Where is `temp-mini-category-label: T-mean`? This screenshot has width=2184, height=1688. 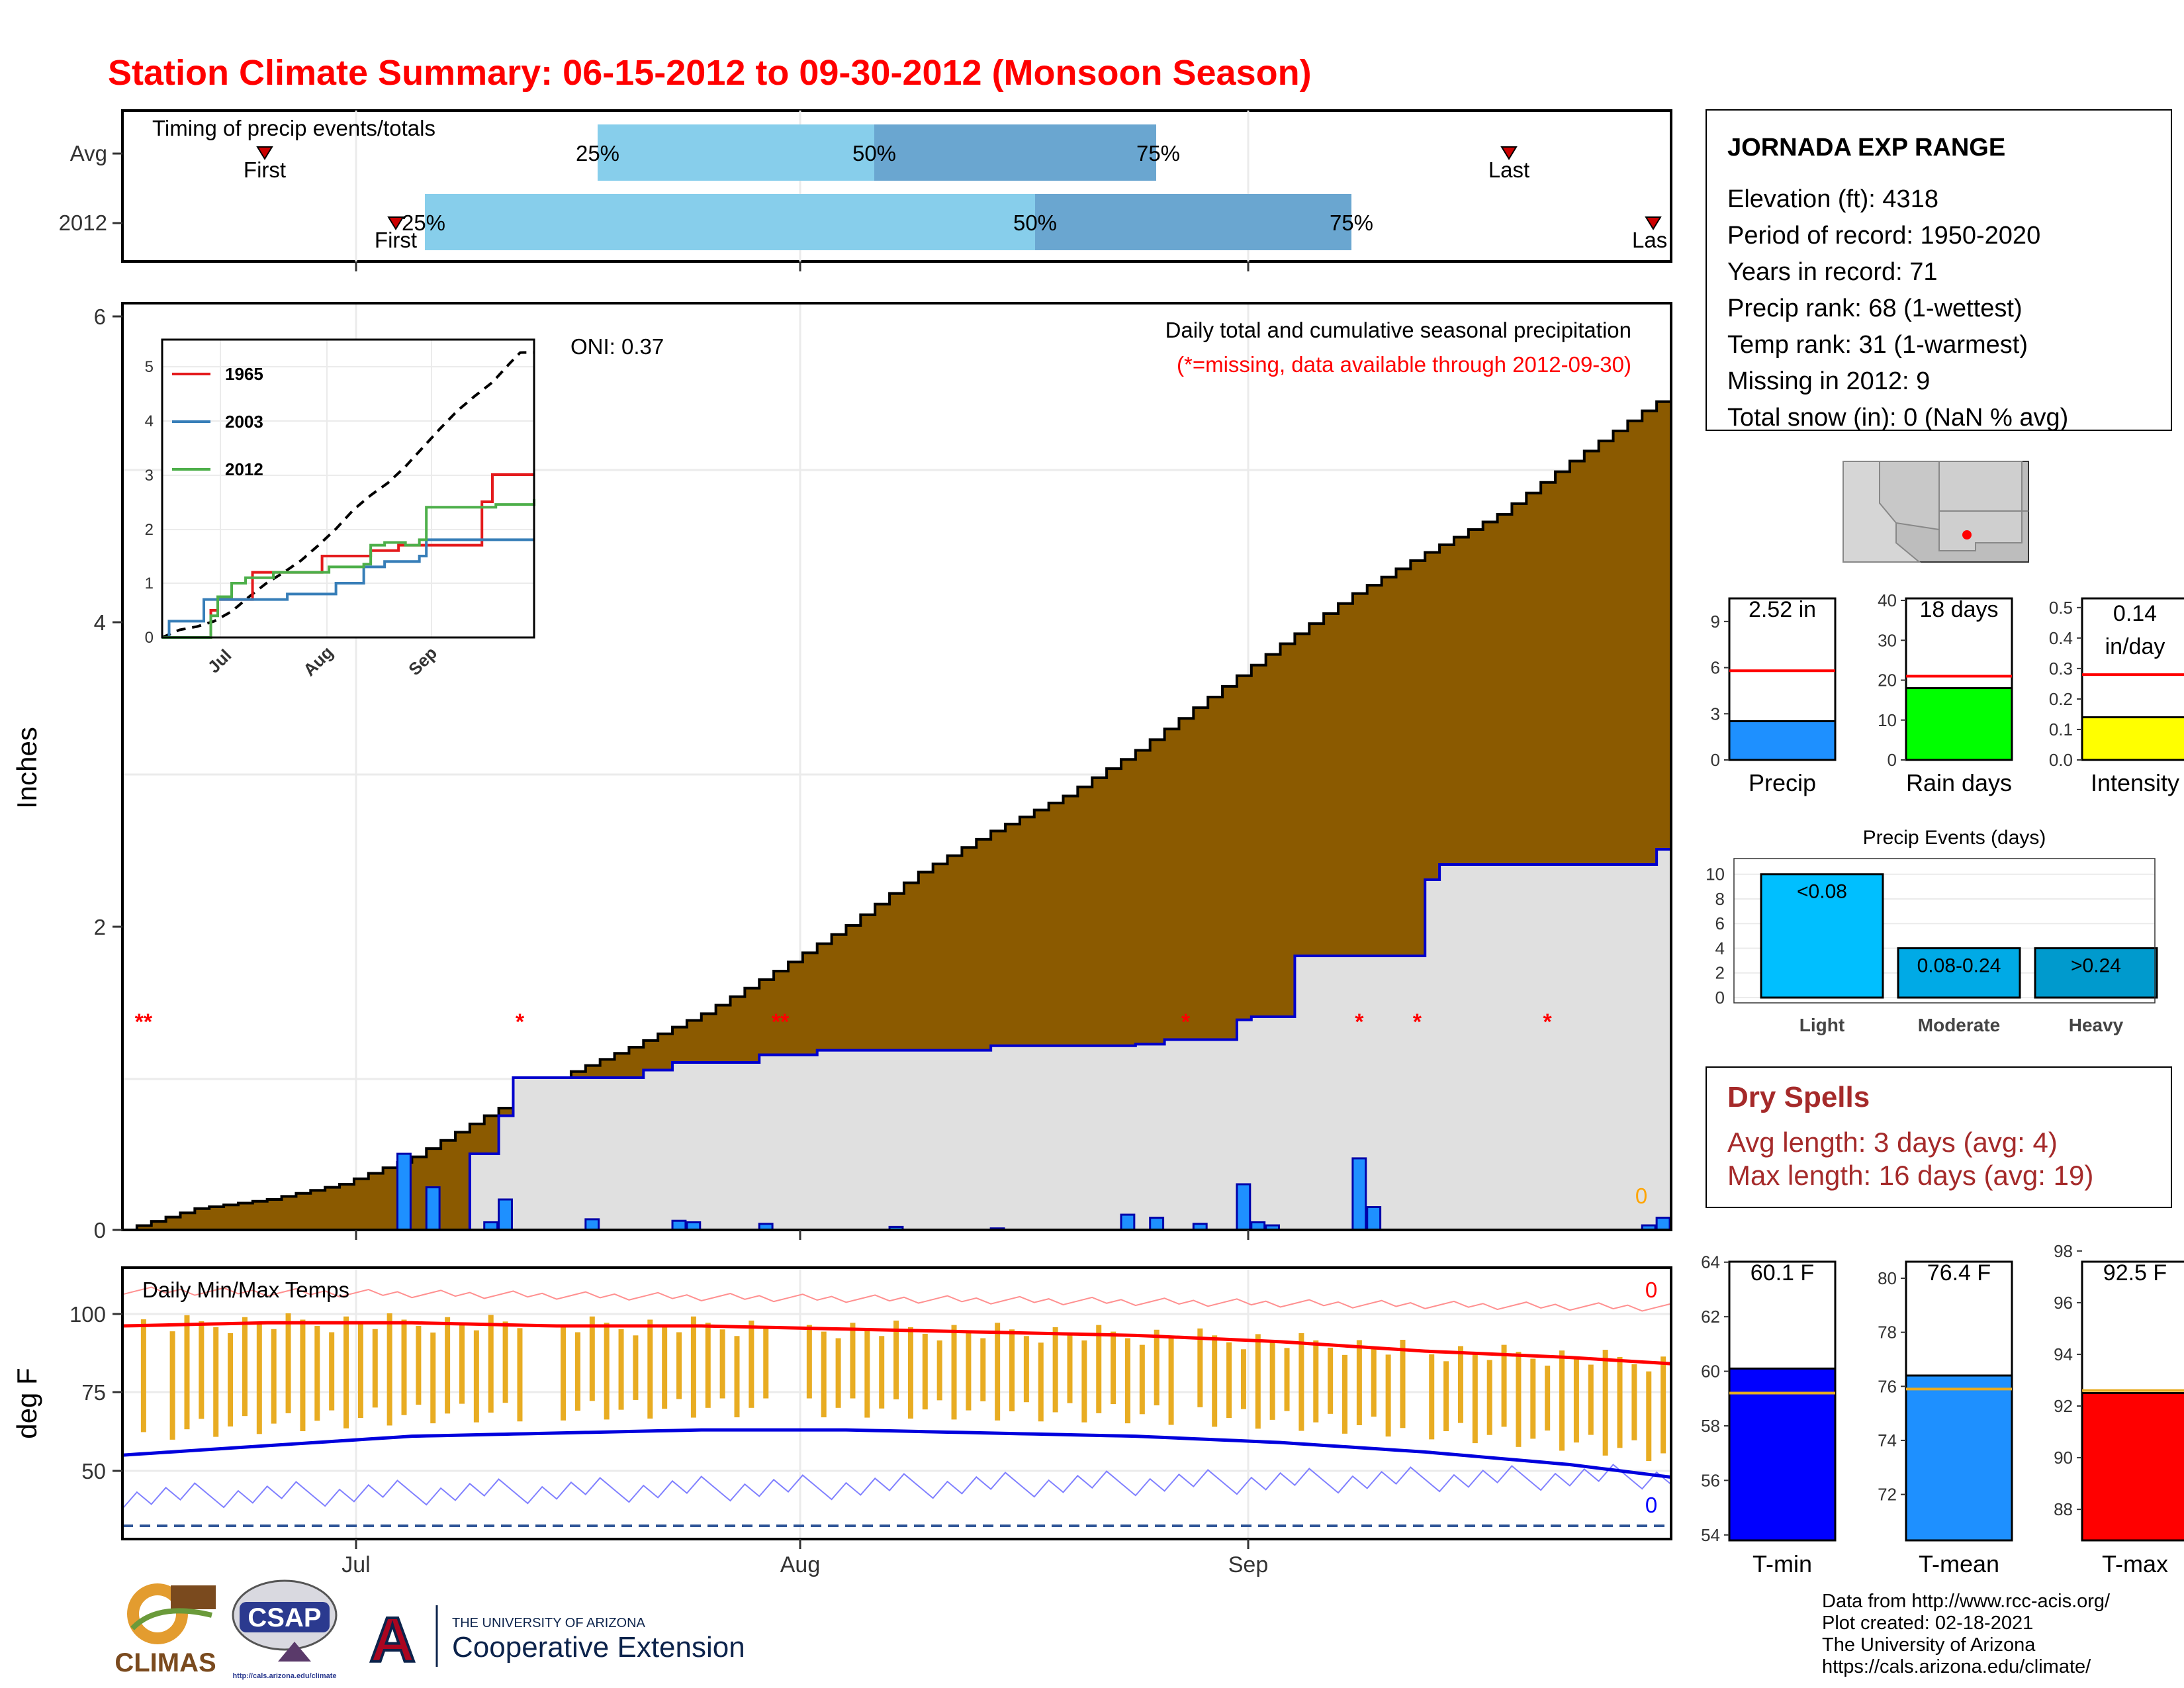
temp-mini-category-label: T-mean is located at coordinates (1959, 1563).